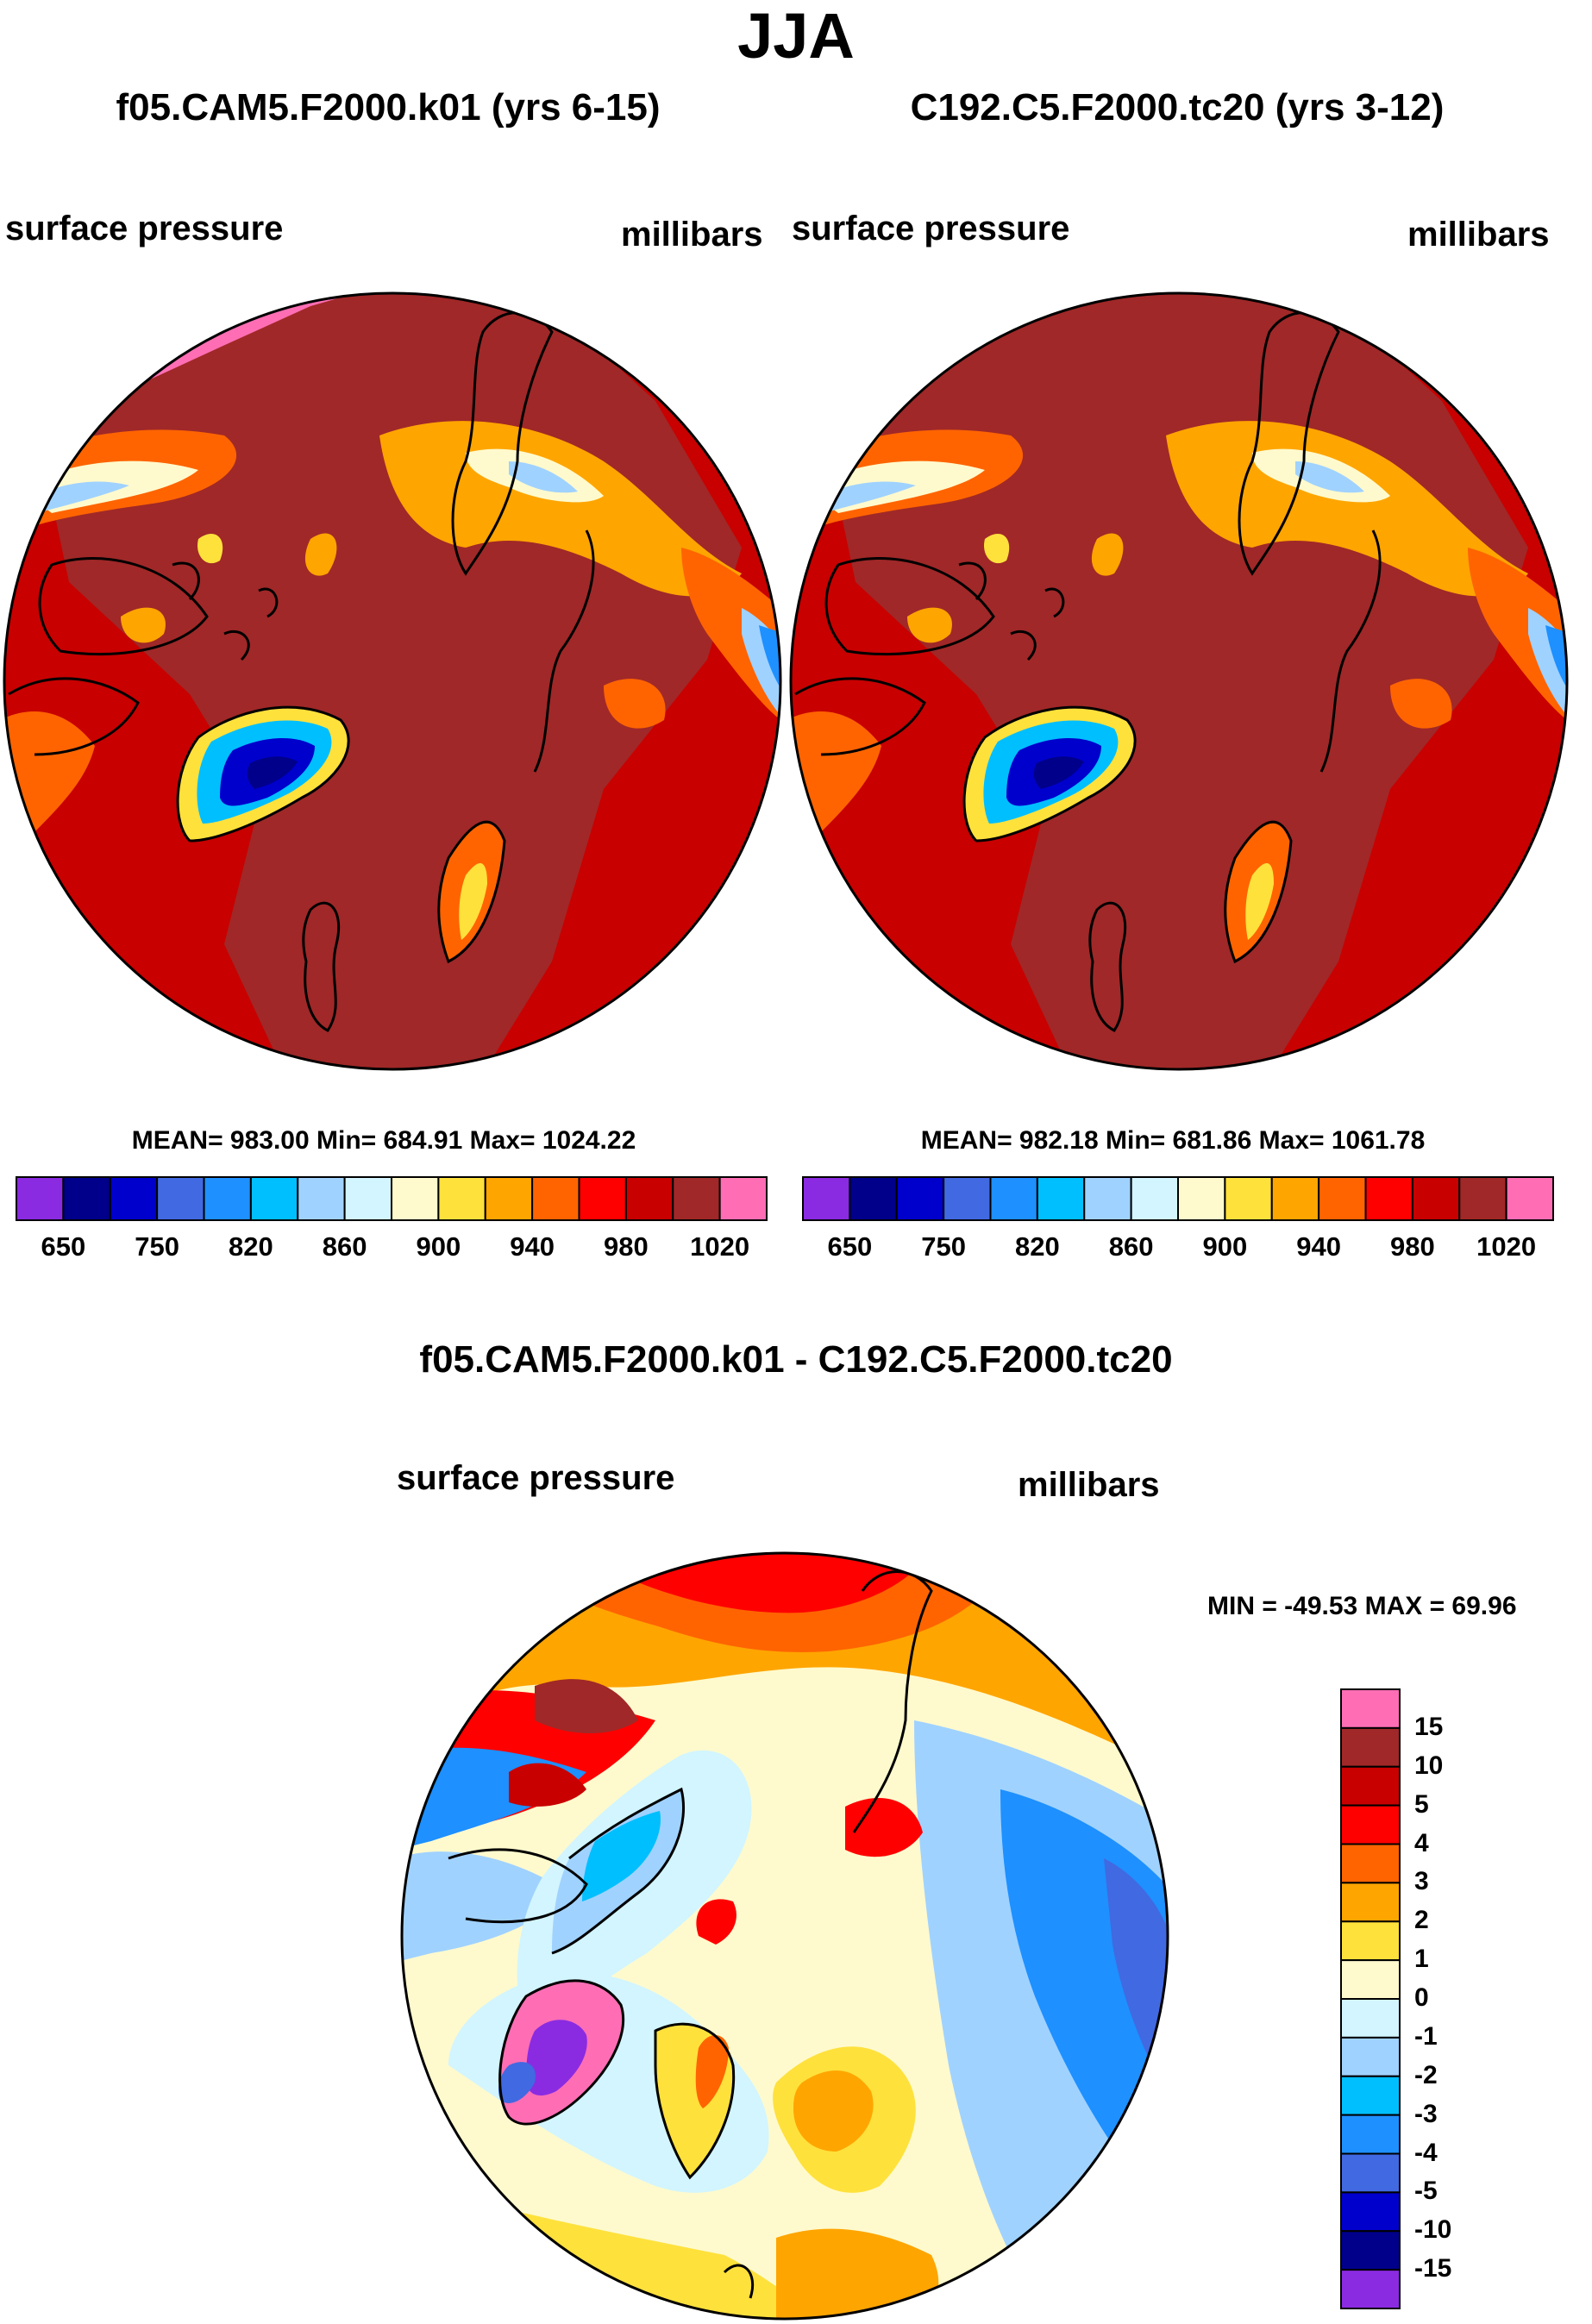  Describe the element at coordinates (1173, 1140) in the screenshot. I see `right-panel-stats: MEAN= 982.18 Min= 681.86 Max= 1061.78` at that location.